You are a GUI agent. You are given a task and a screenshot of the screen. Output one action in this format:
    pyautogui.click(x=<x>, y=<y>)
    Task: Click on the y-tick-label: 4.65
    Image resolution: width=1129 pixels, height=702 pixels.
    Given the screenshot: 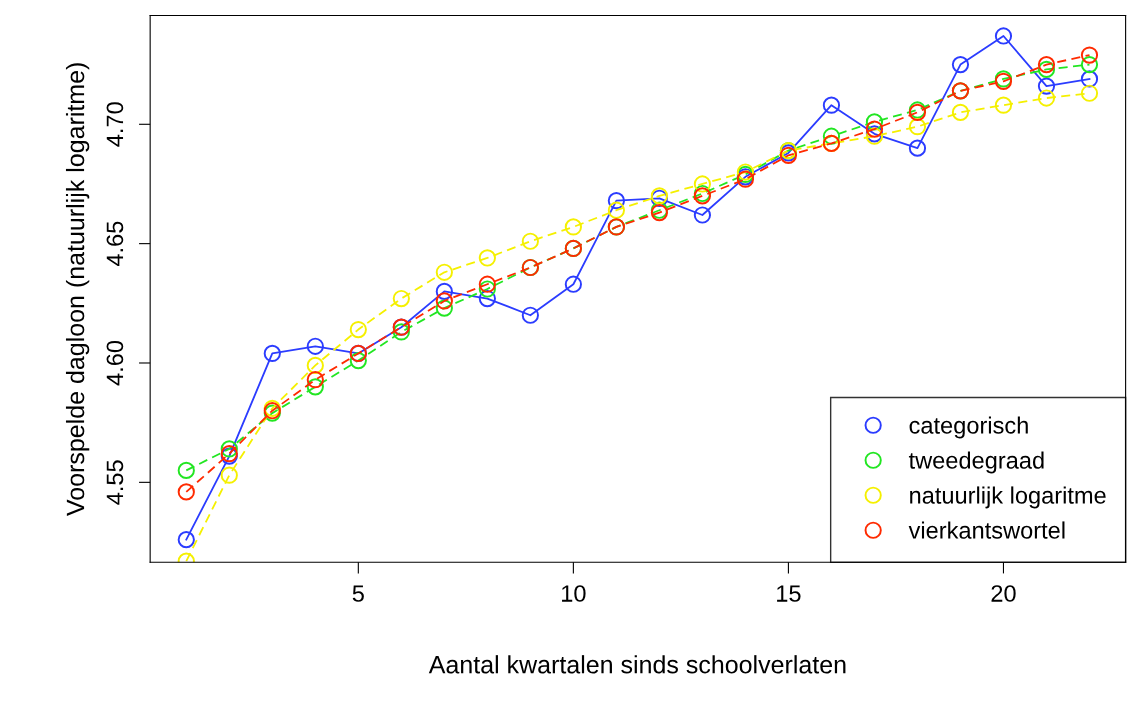 What is the action you would take?
    pyautogui.click(x=115, y=244)
    